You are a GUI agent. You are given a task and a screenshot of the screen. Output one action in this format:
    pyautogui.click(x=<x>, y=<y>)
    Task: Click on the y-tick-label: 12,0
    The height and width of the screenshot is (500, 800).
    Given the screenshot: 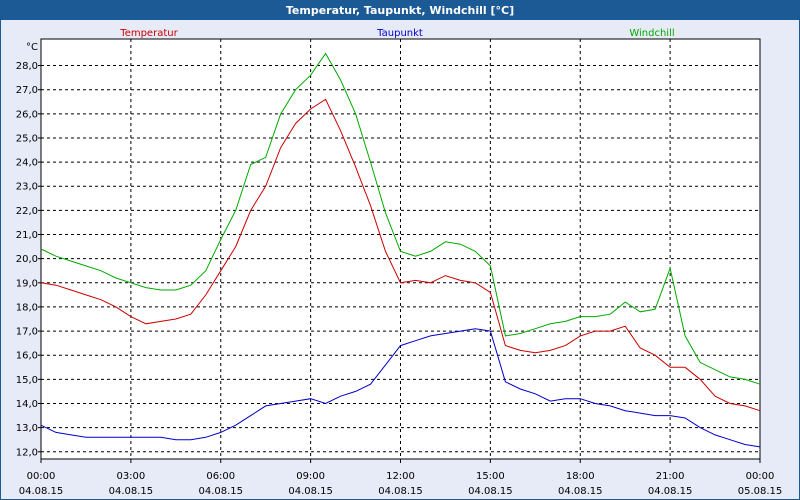 What is the action you would take?
    pyautogui.click(x=27, y=452)
    